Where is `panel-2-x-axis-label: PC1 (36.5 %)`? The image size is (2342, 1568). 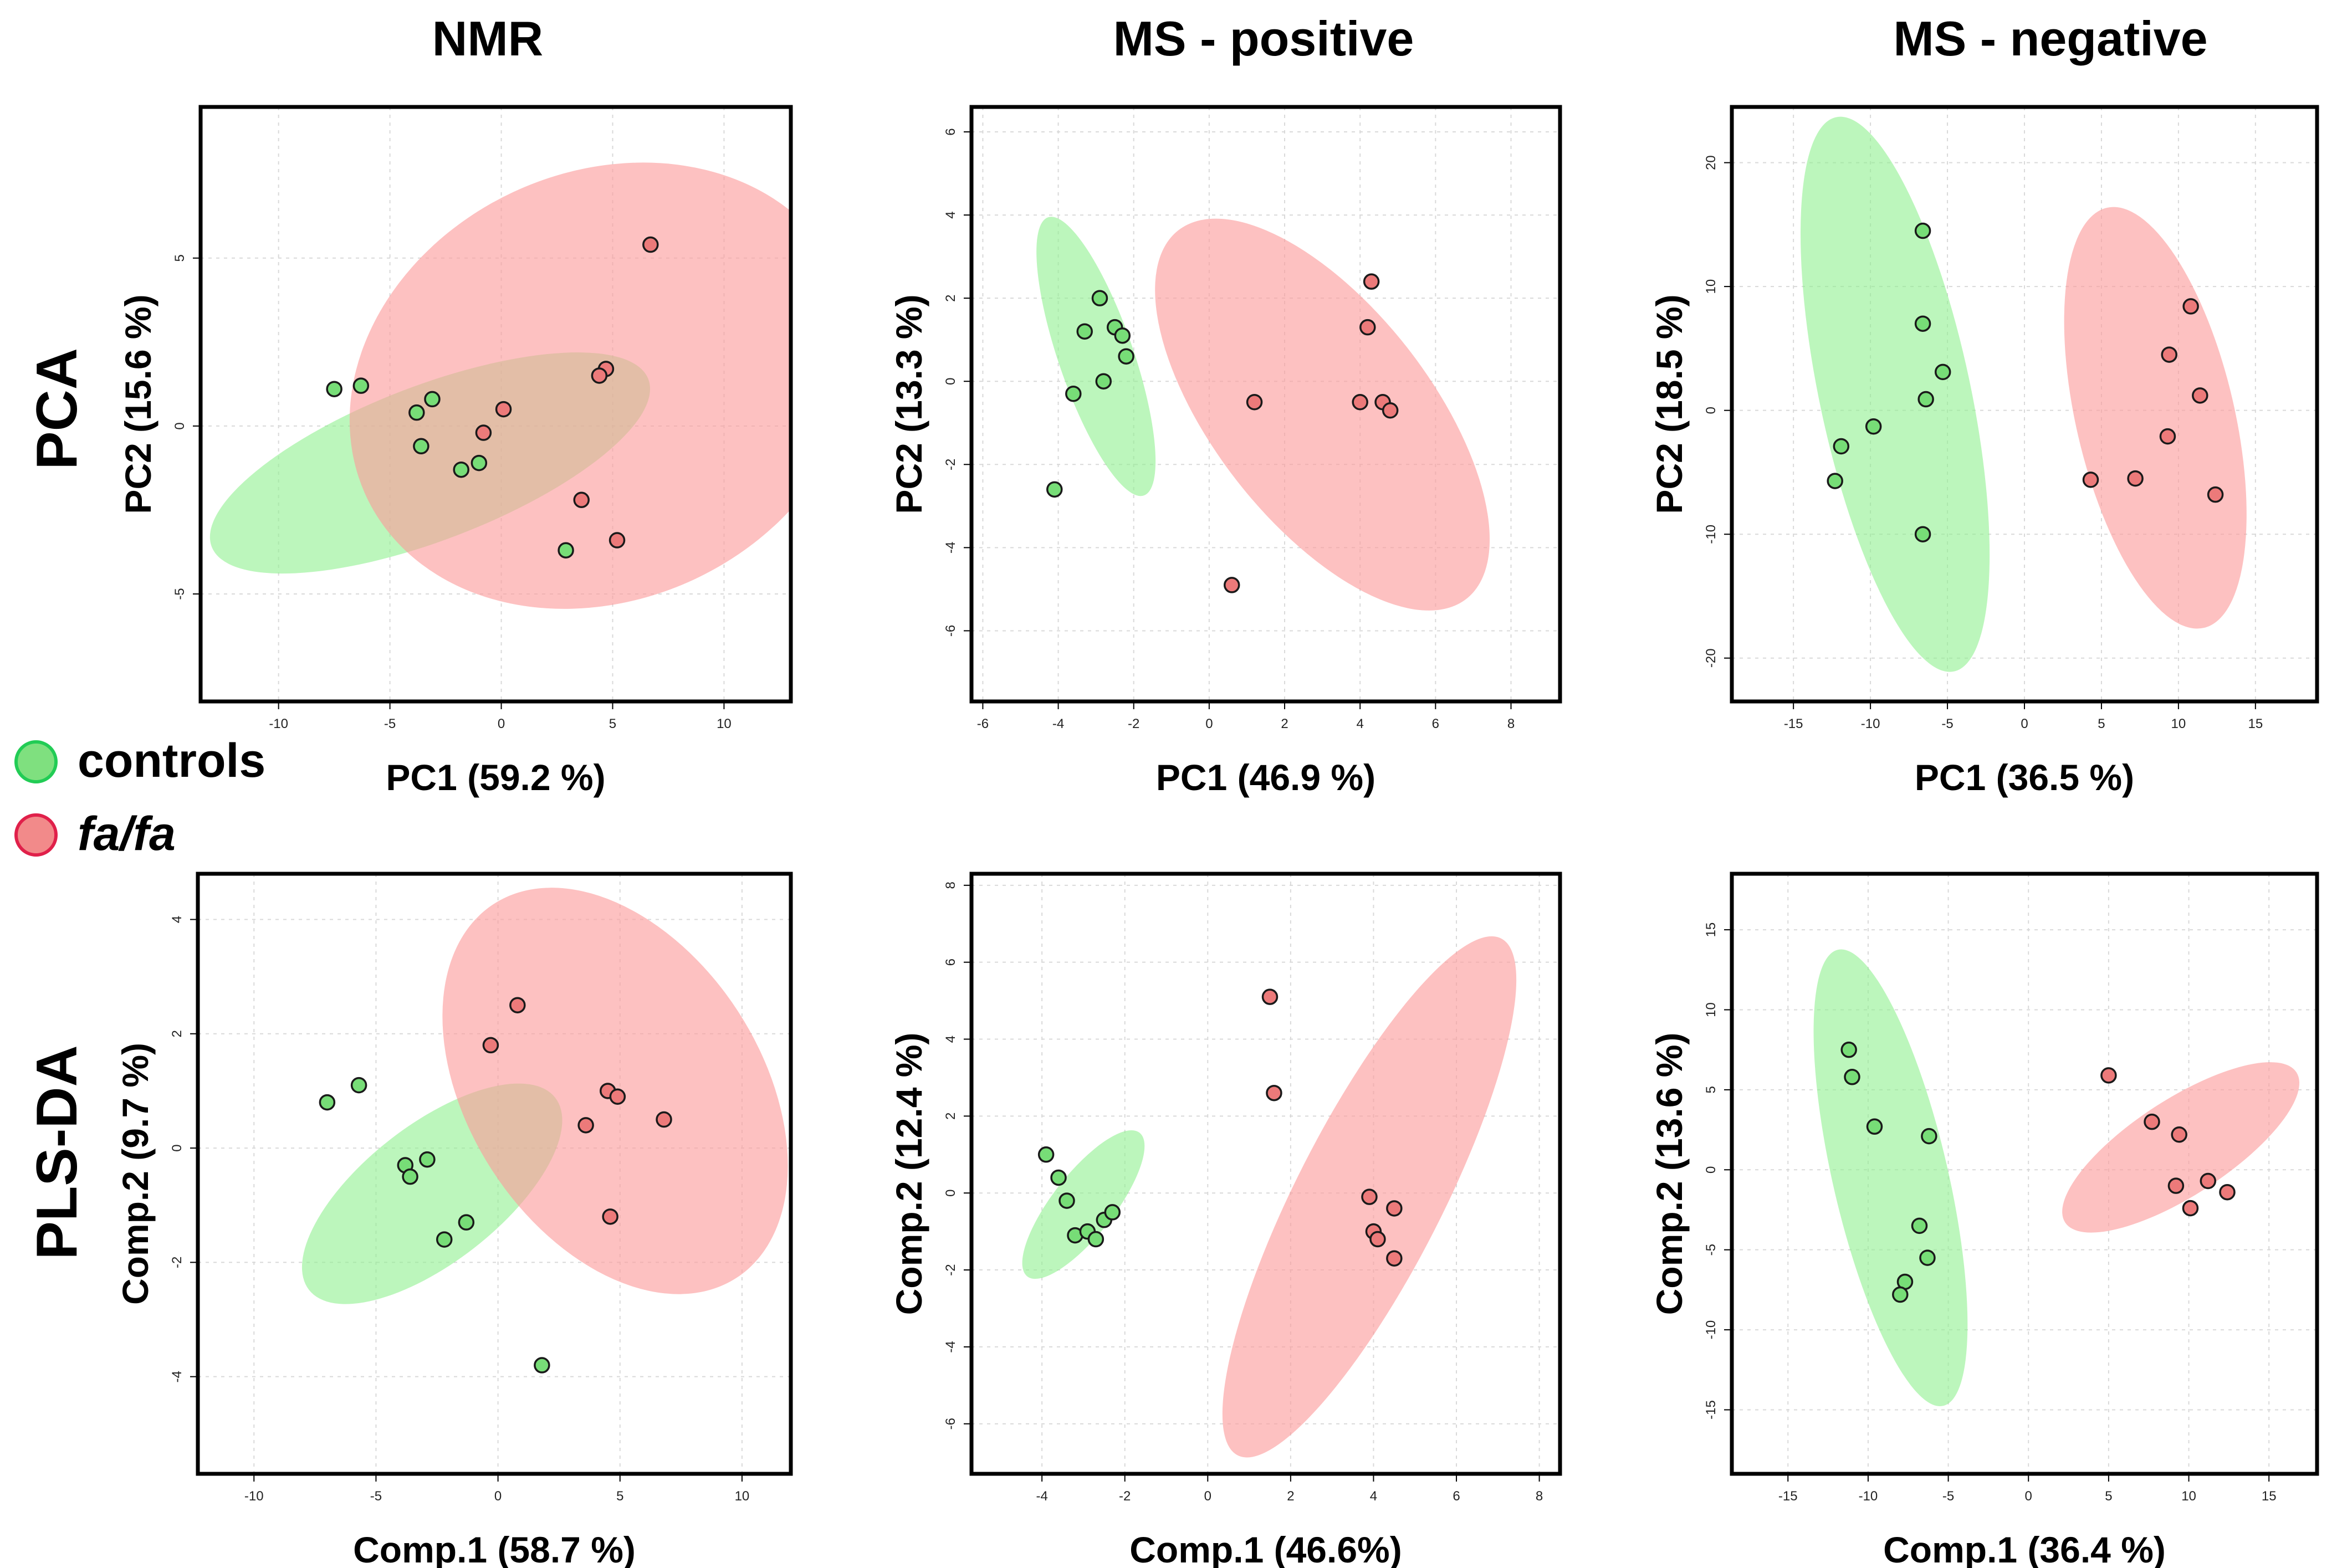 panel-2-x-axis-label: PC1 (36.5 %) is located at coordinates (2025, 777).